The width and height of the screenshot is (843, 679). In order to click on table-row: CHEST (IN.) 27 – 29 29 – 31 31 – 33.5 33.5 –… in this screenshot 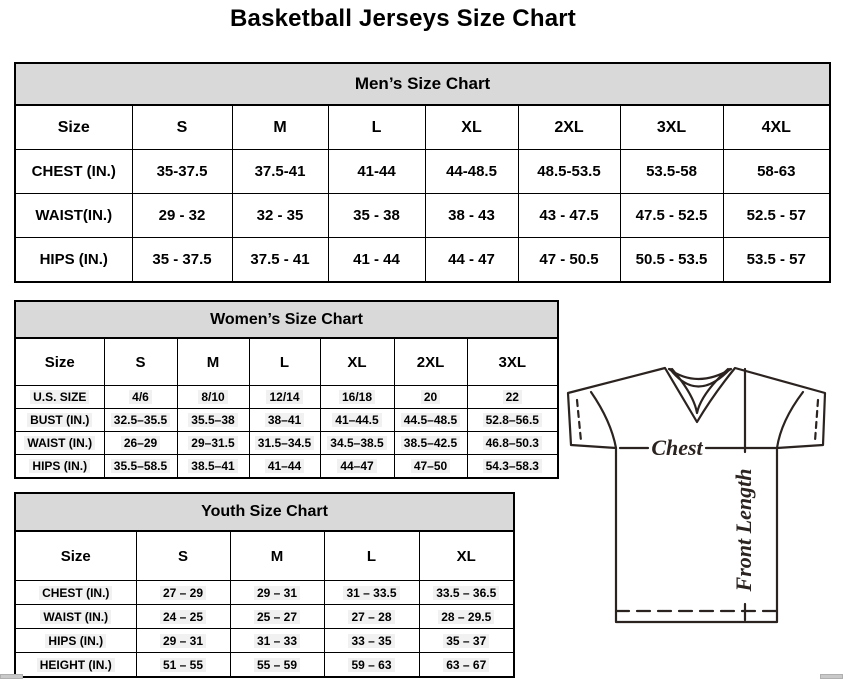, I will do `click(264, 592)`.